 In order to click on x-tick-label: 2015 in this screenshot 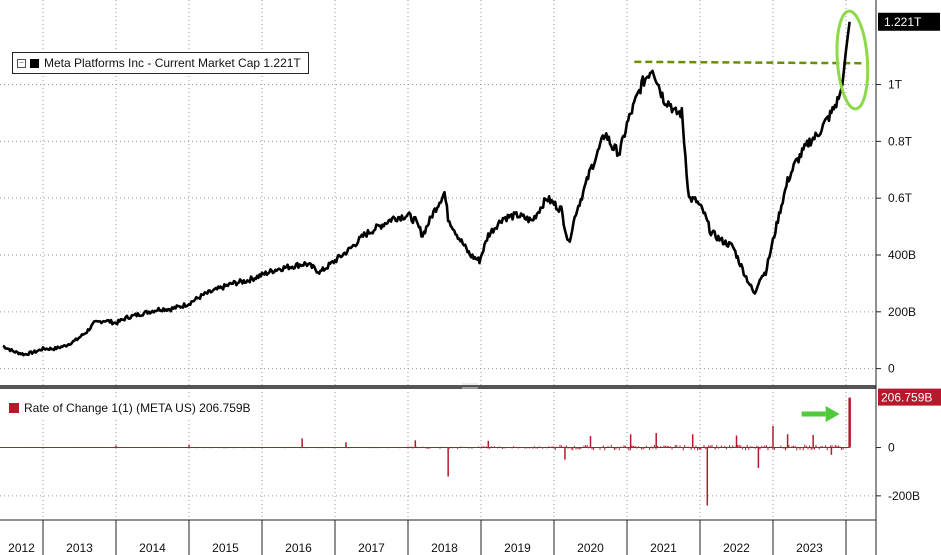, I will do `click(225, 548)`.